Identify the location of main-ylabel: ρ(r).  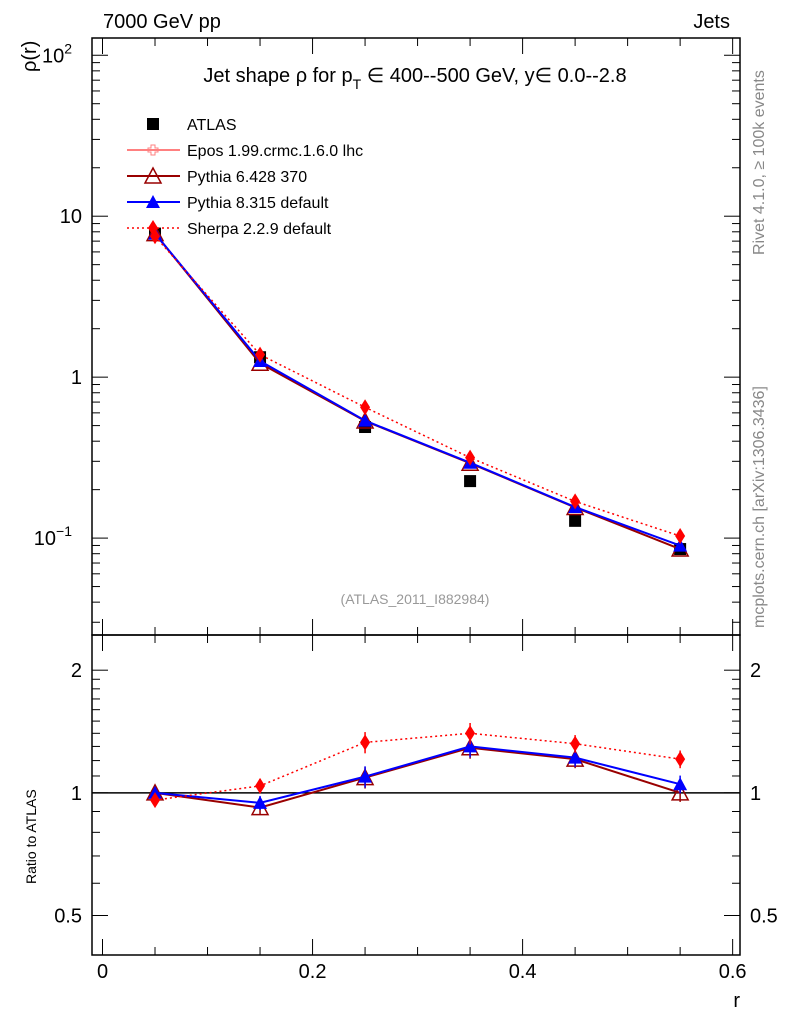
(30, 56).